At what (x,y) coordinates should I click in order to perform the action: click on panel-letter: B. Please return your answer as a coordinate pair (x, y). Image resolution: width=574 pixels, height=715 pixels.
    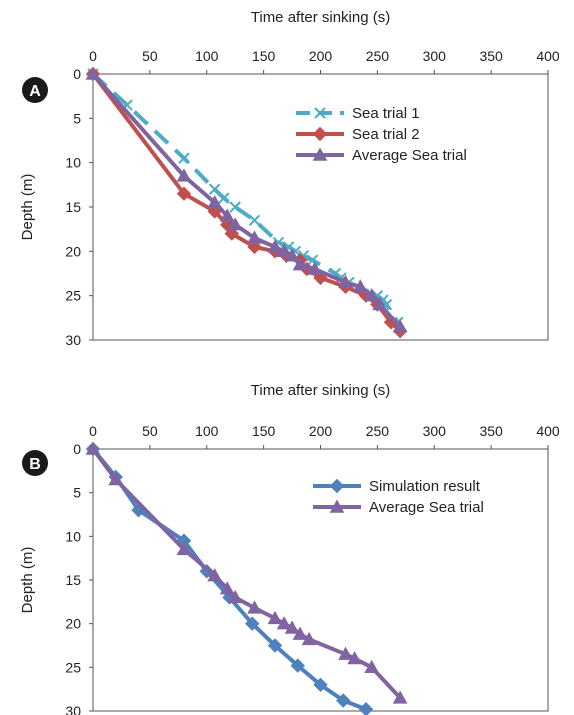
    Looking at the image, I should click on (35, 464).